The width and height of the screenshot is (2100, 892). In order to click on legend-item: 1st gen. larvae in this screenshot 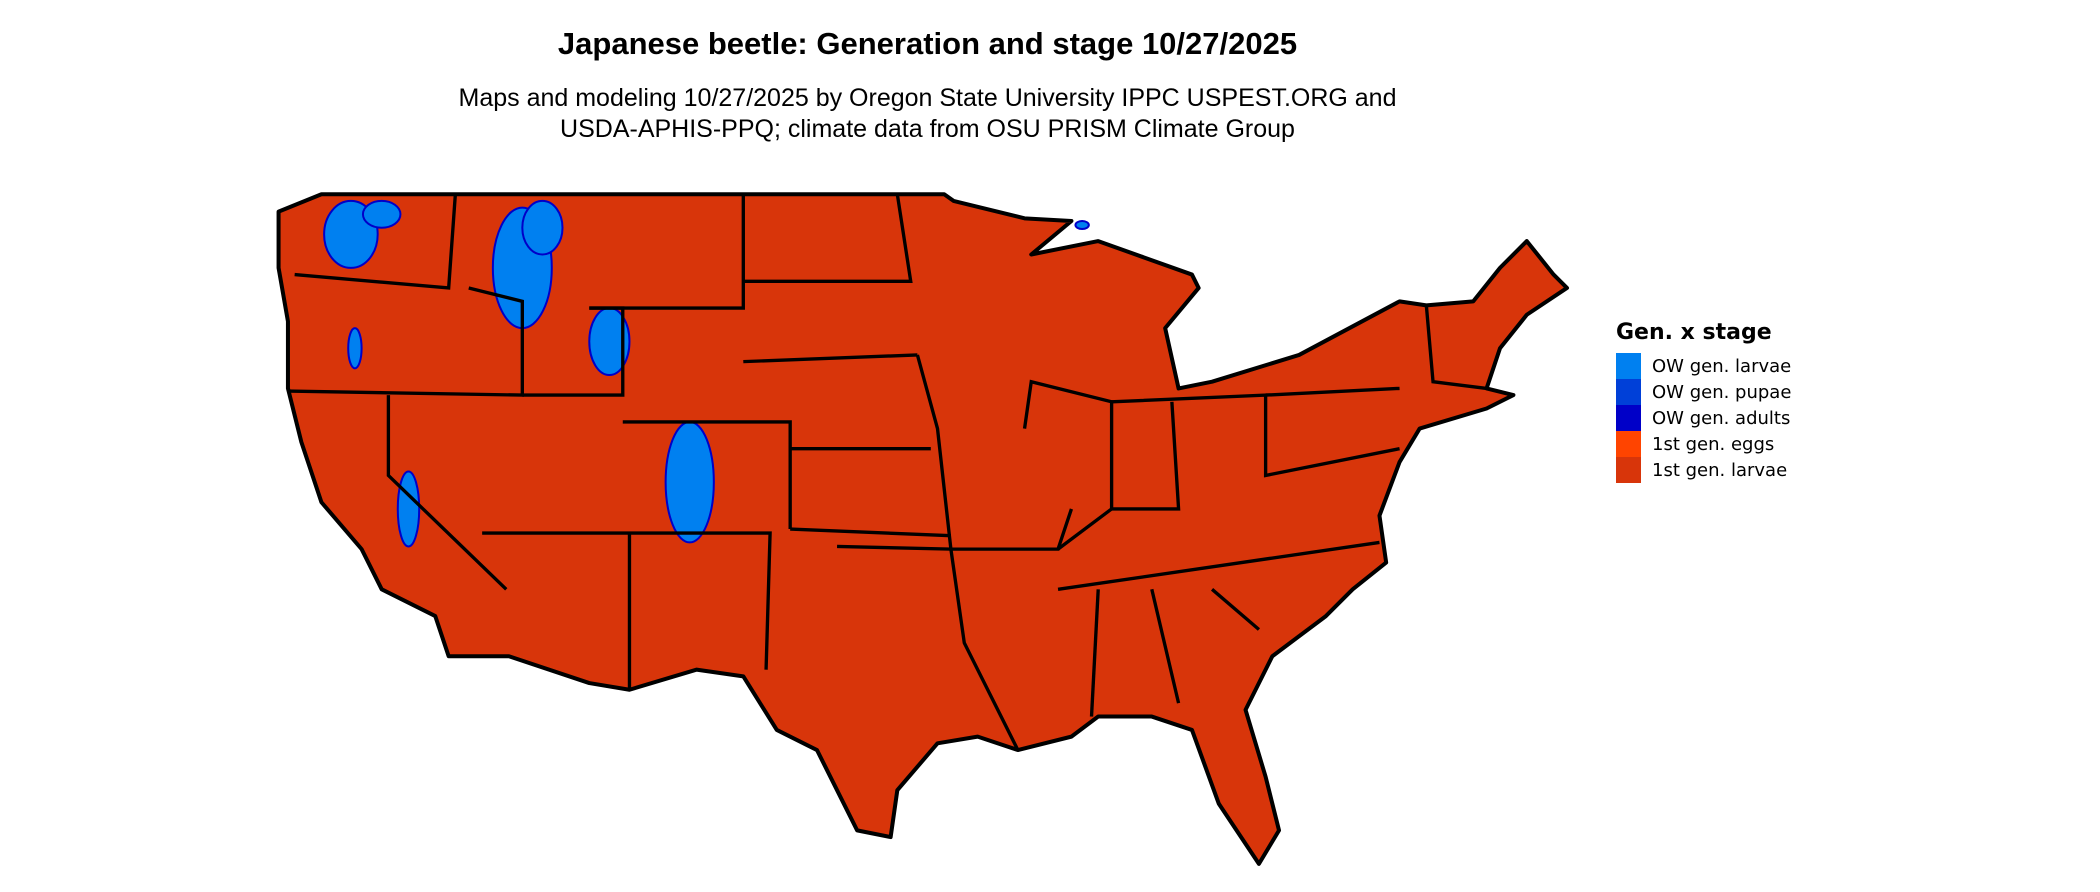, I will do `click(1703, 470)`.